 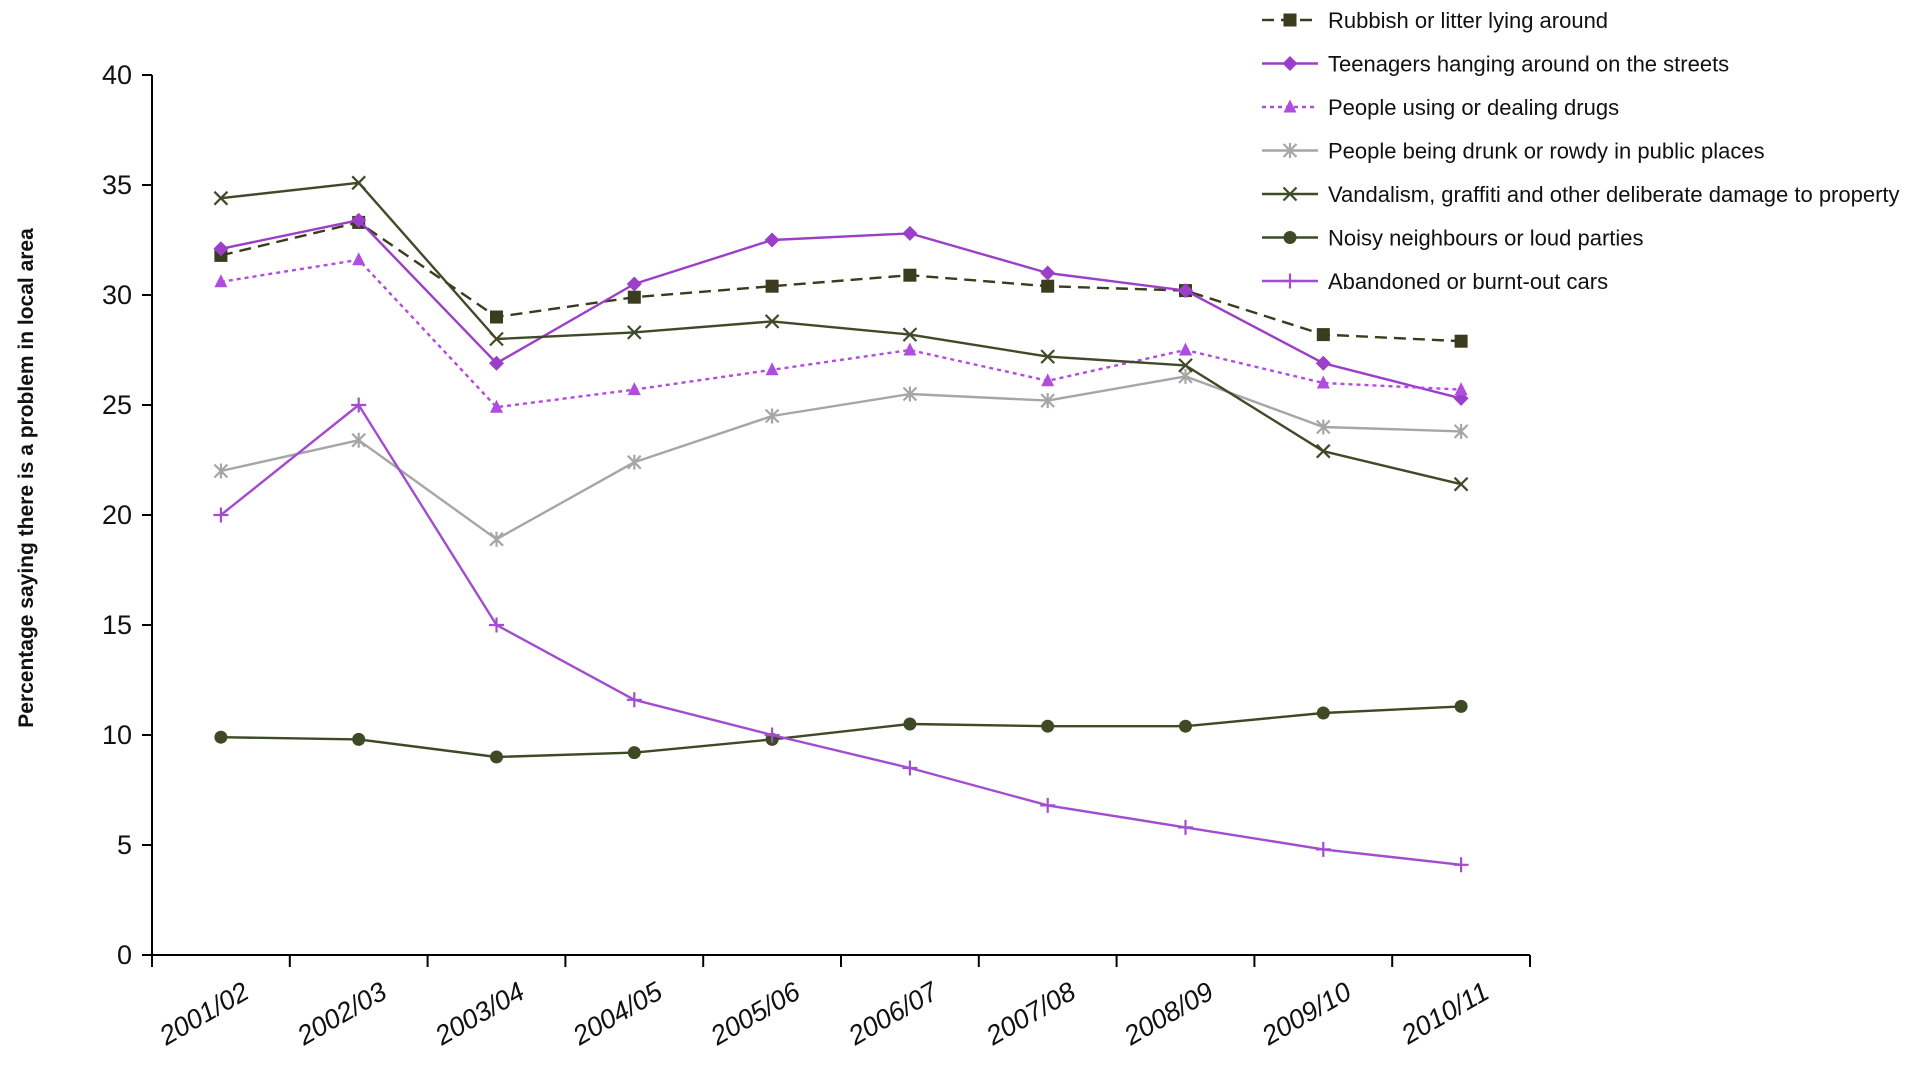 What do you see at coordinates (124, 845) in the screenshot?
I see `y-tick-label: 5` at bounding box center [124, 845].